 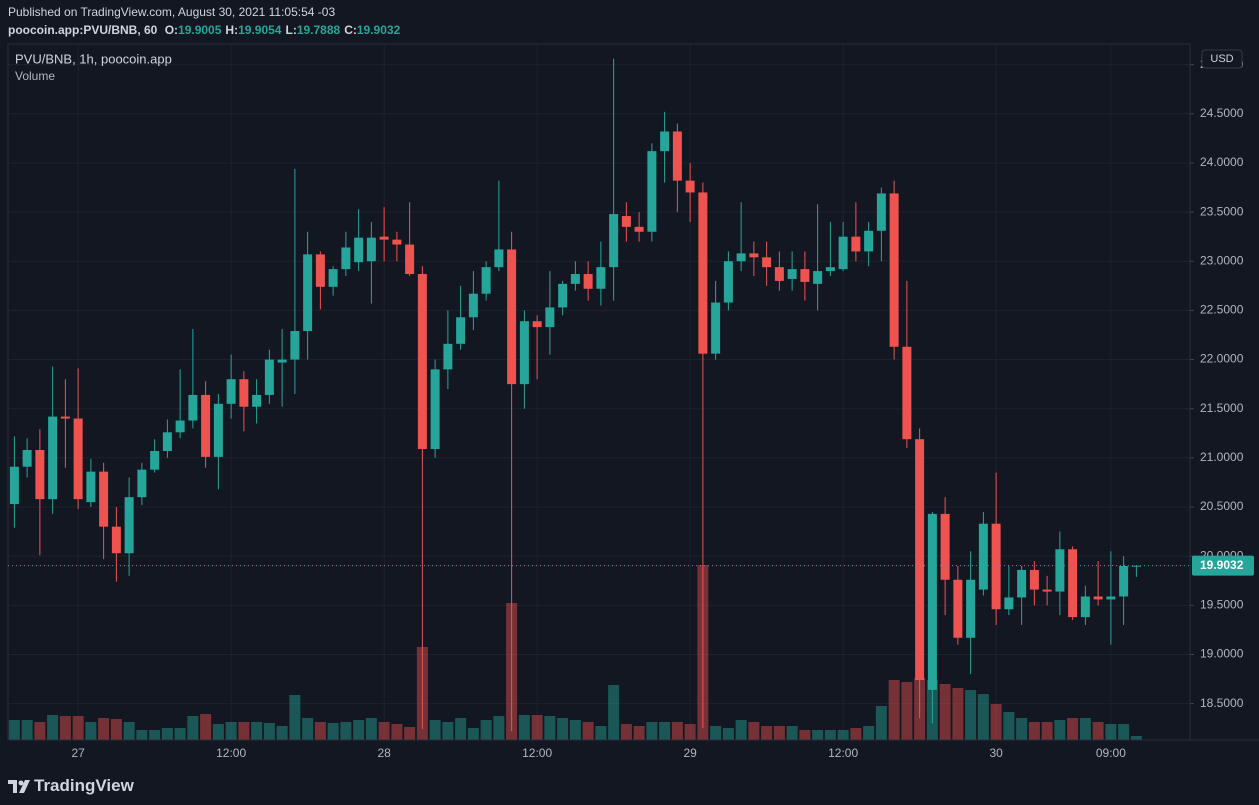 I want to click on y-tick-label: 18.5000, so click(x=1222, y=703).